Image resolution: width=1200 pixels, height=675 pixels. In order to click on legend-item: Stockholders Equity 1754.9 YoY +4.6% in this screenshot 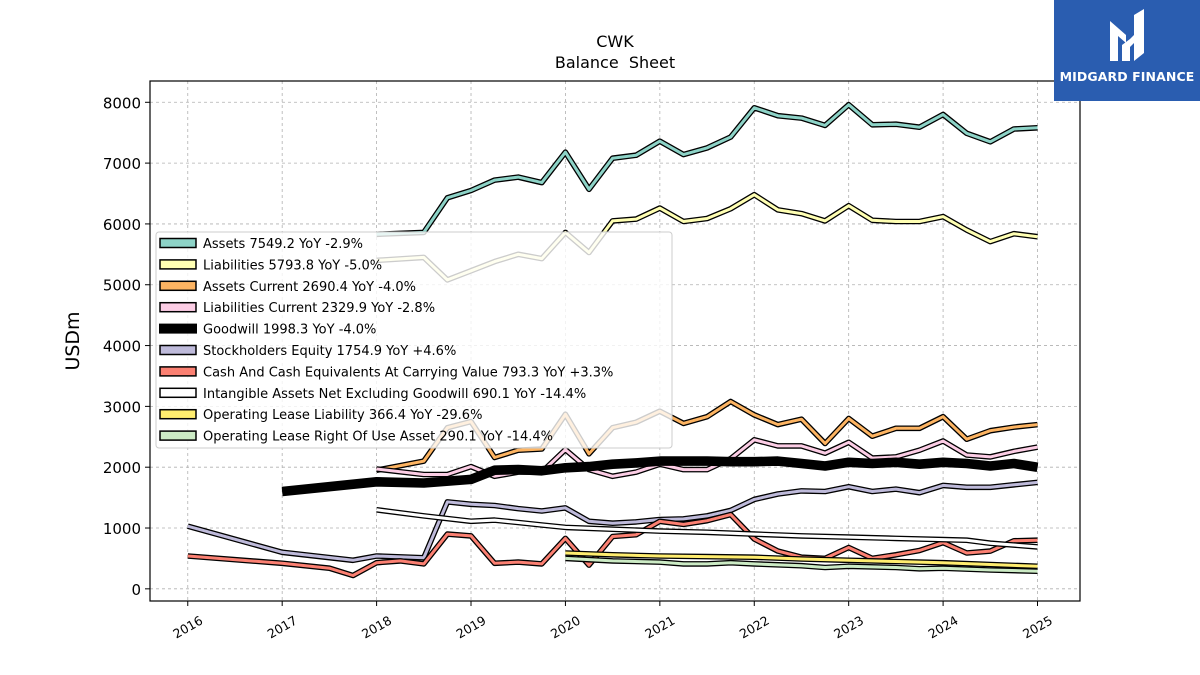, I will do `click(307, 351)`.